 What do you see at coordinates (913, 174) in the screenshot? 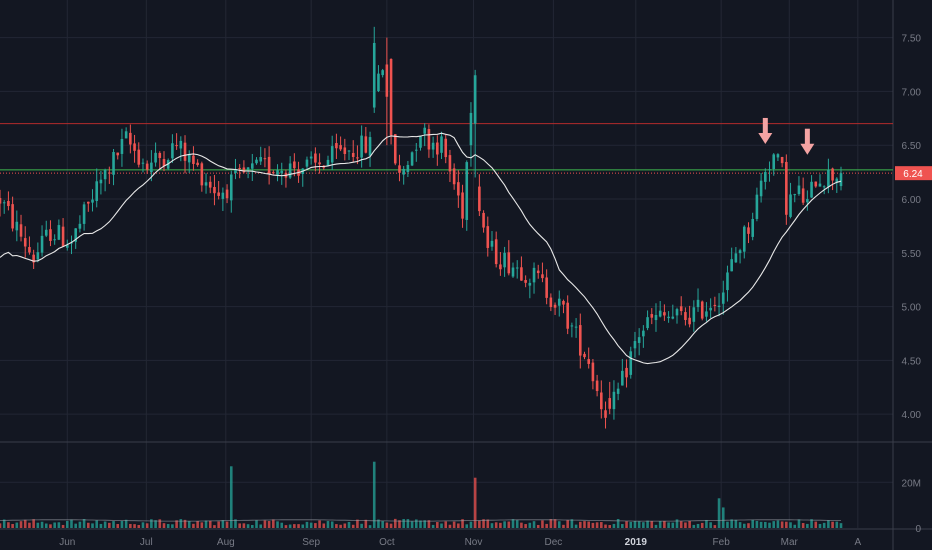
I see `last-price-label: 6.24` at bounding box center [913, 174].